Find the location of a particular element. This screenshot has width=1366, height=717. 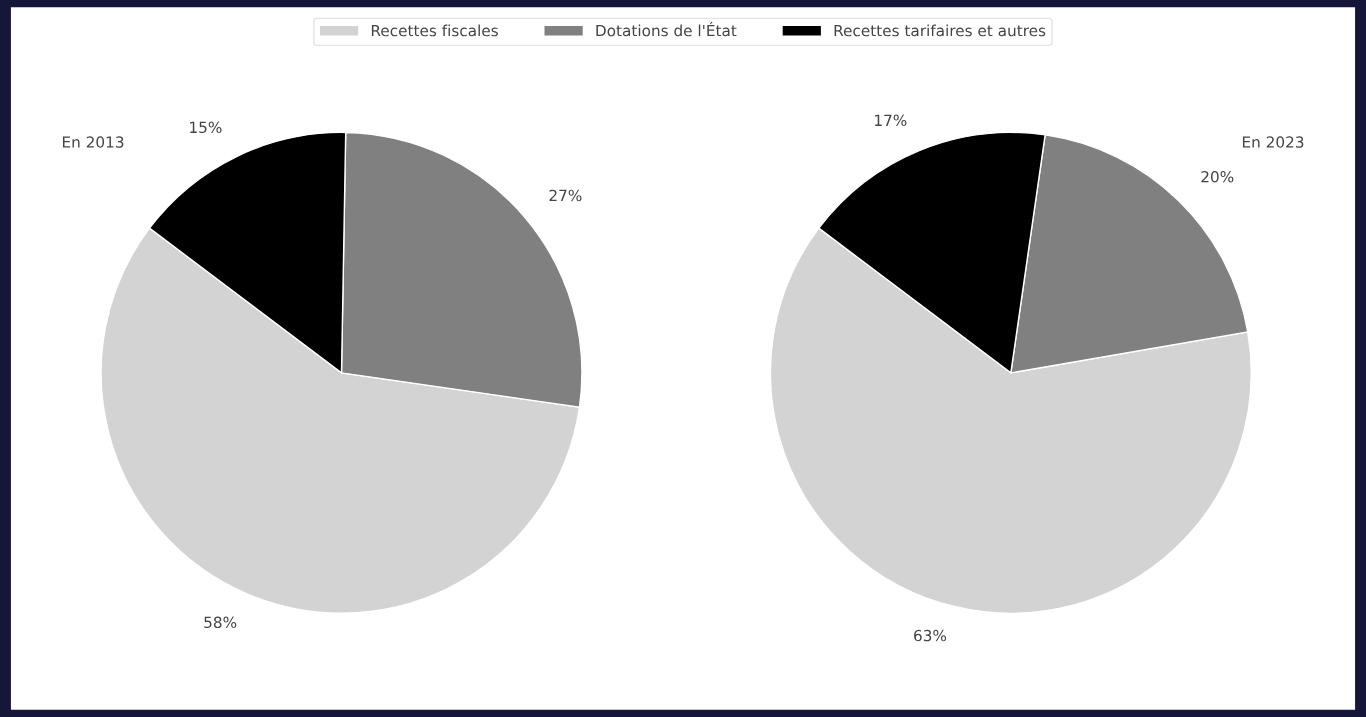

text: En 2013 is located at coordinates (93, 142).